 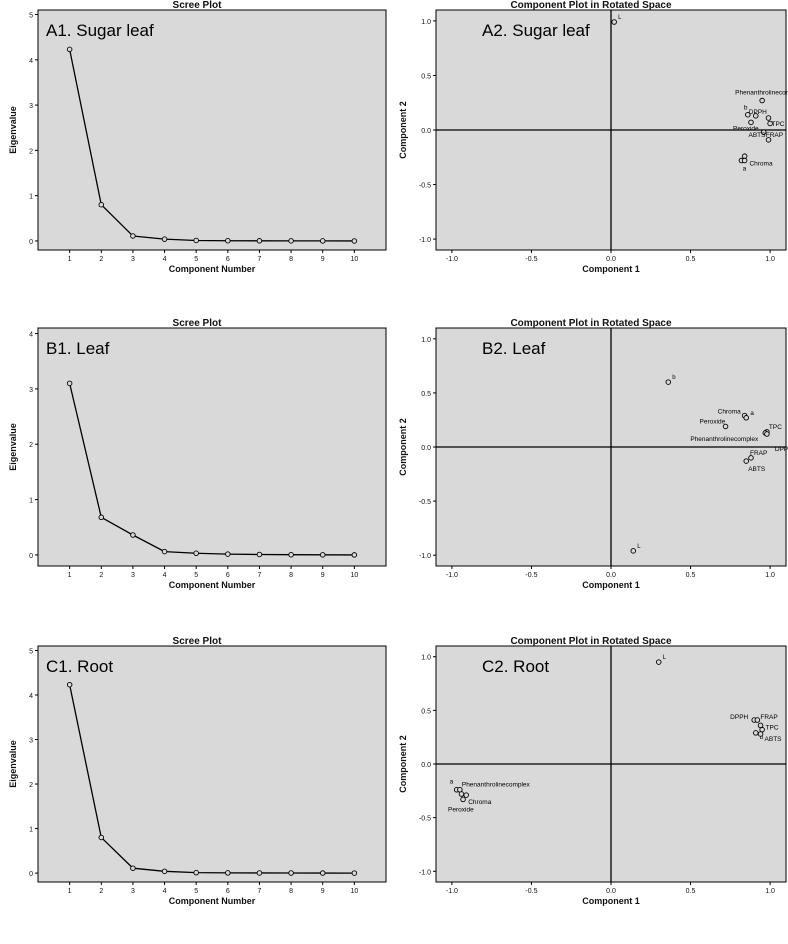 What do you see at coordinates (425, 186) in the screenshot?
I see `y-tick-label: -0.5` at bounding box center [425, 186].